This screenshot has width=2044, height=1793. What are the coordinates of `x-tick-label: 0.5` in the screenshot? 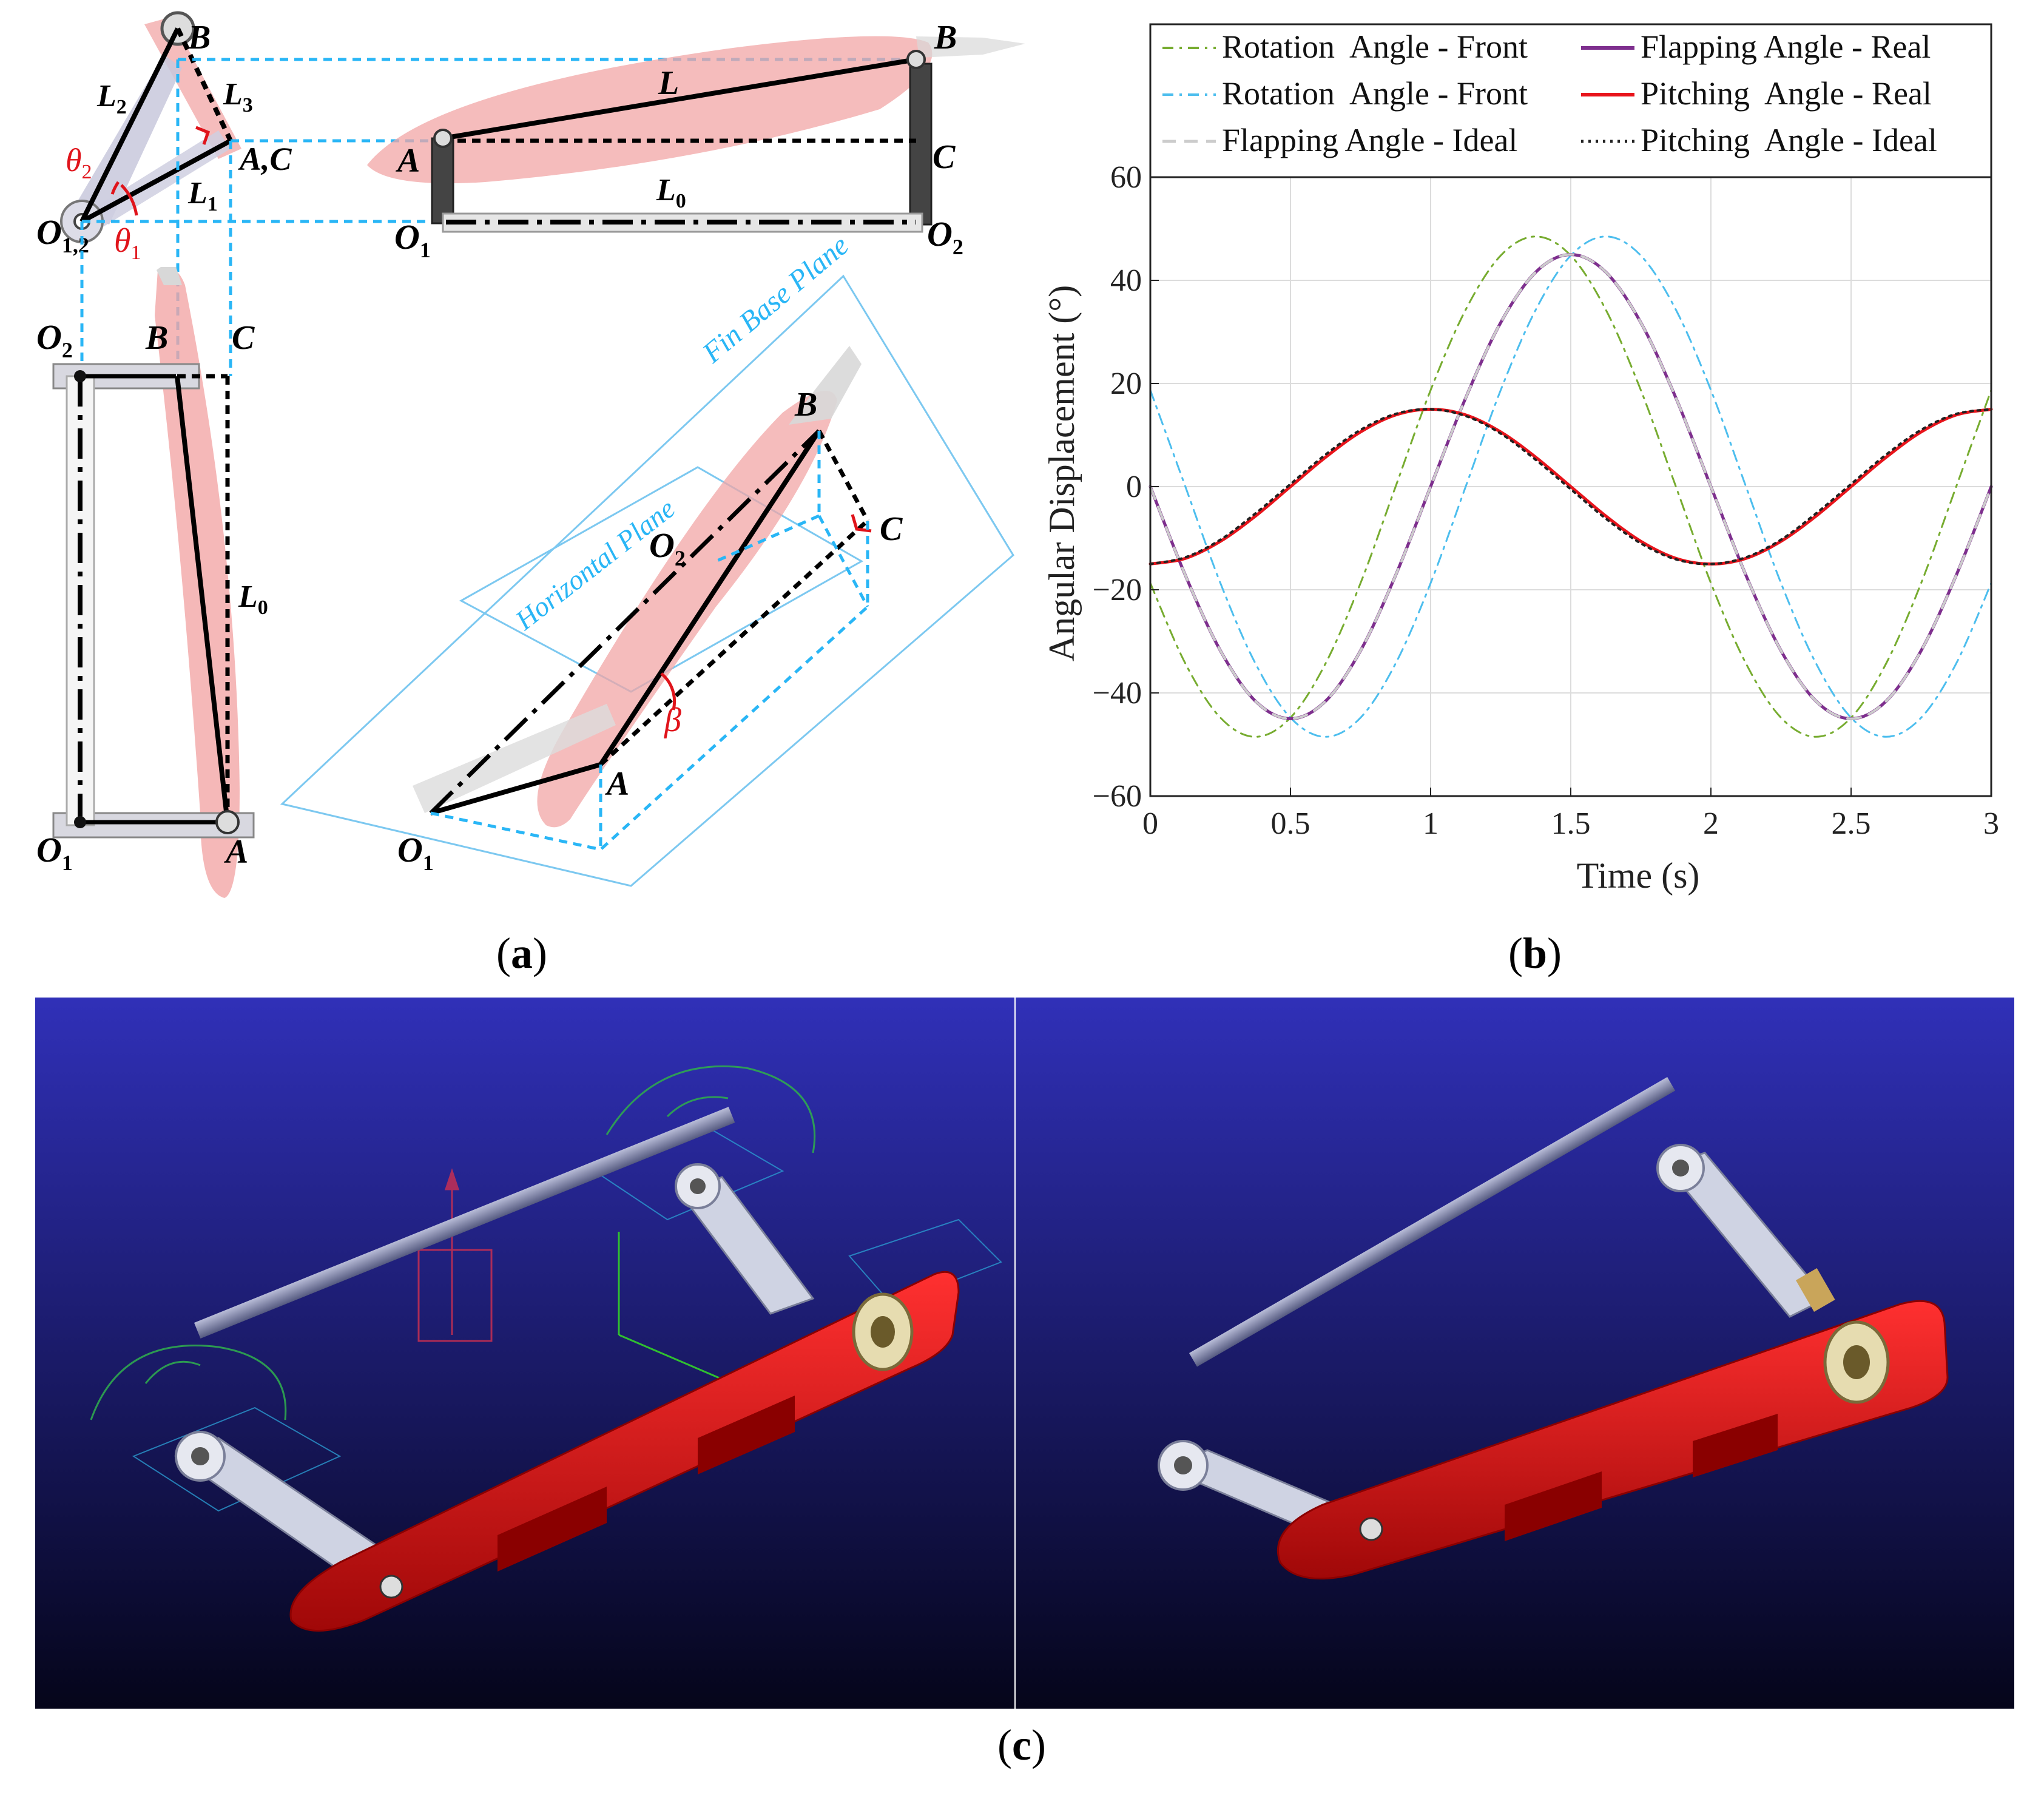 It's located at (1291, 823).